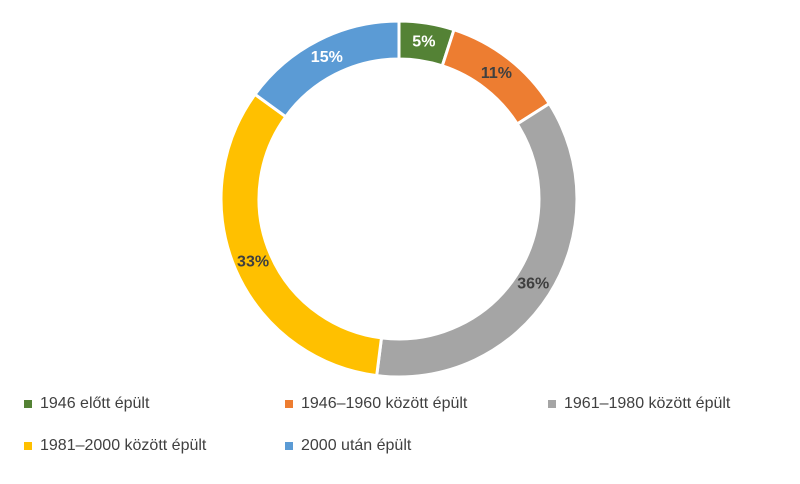 The width and height of the screenshot is (800, 484). I want to click on data-label-1: 5%, so click(423, 41).